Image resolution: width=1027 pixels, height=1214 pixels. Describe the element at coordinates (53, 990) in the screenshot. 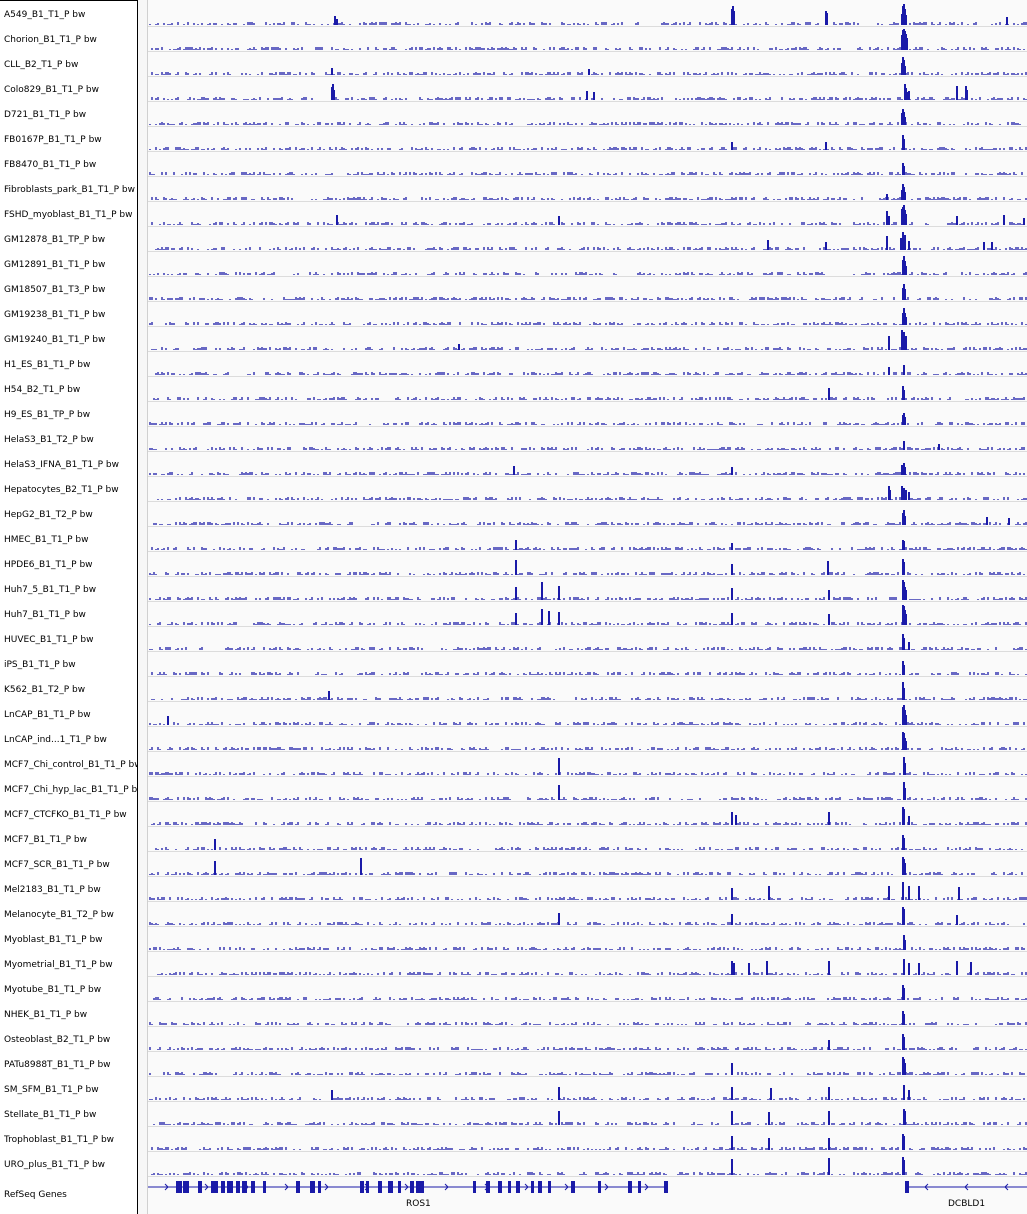

I see `track-name: Myotube_B1_T1_P bw` at that location.